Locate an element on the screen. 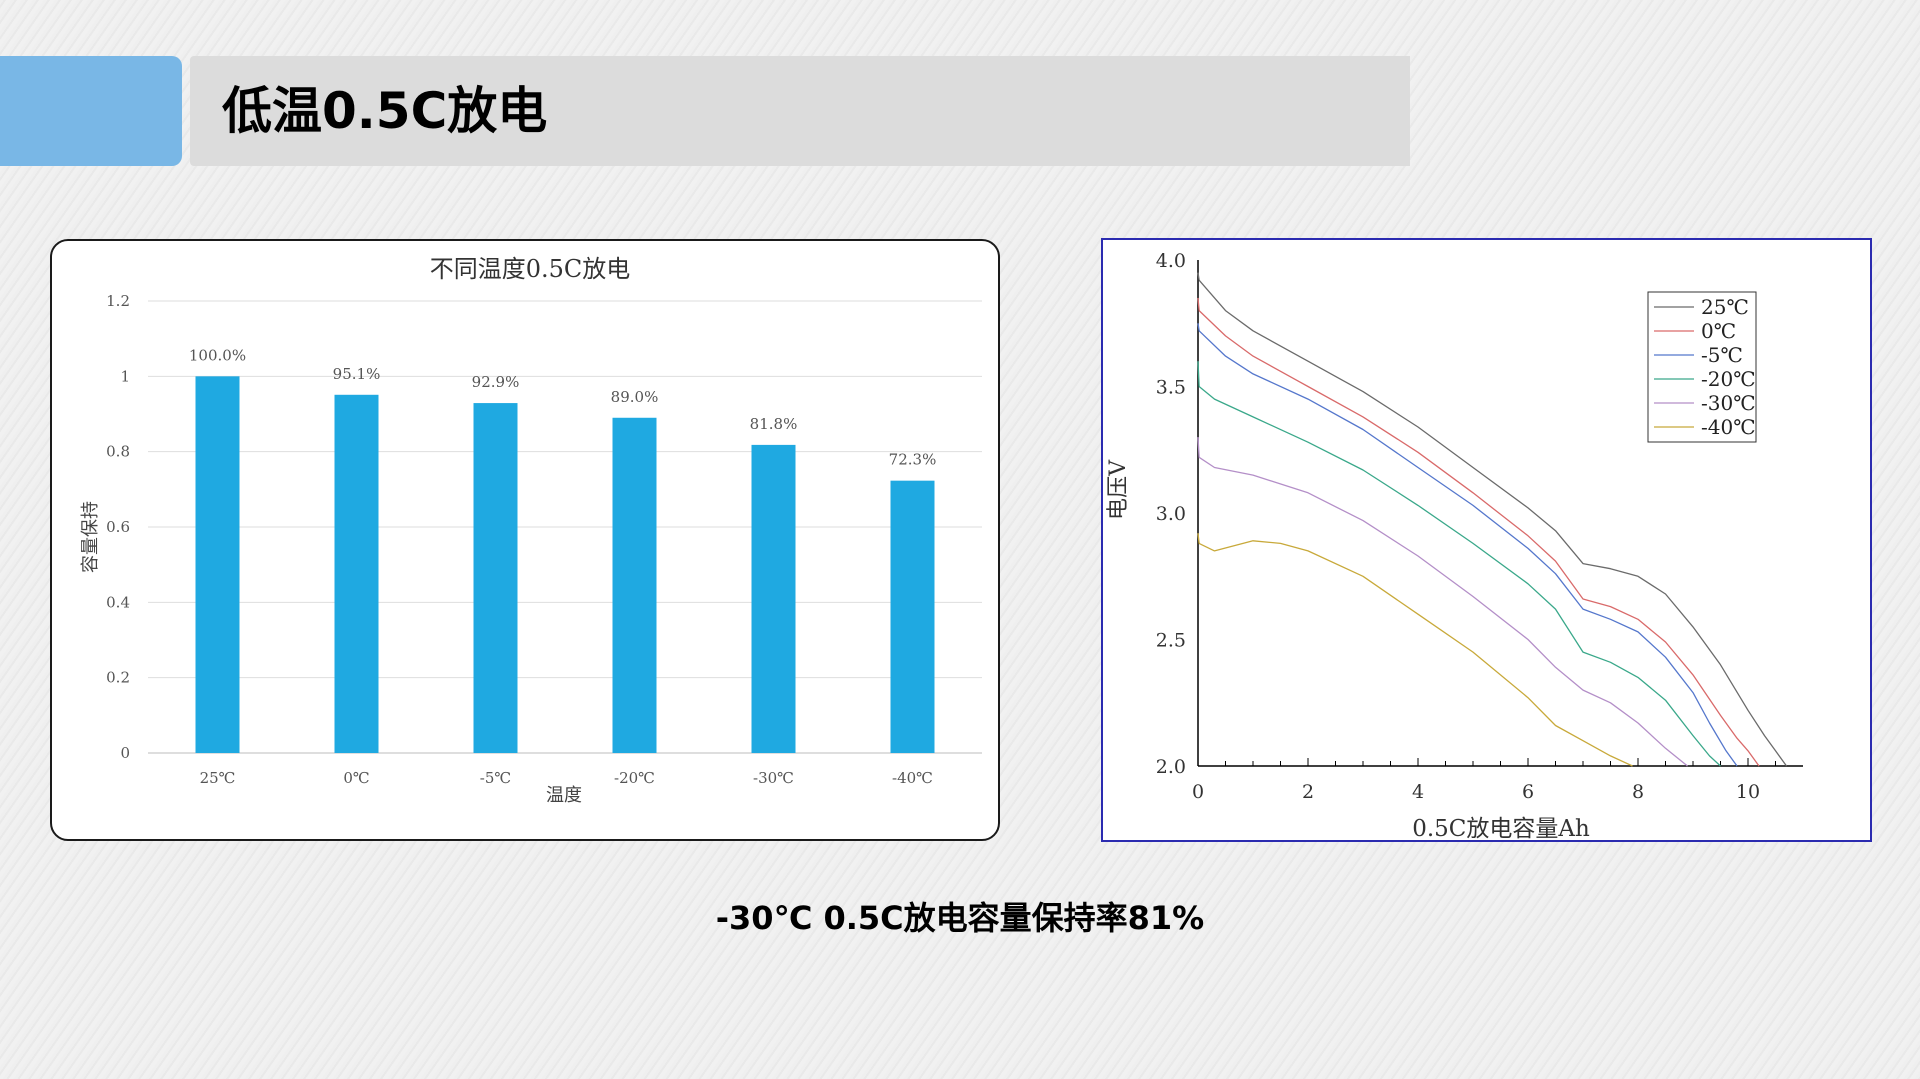  bar-chart-y-tick-label: 1 is located at coordinates (125, 376).